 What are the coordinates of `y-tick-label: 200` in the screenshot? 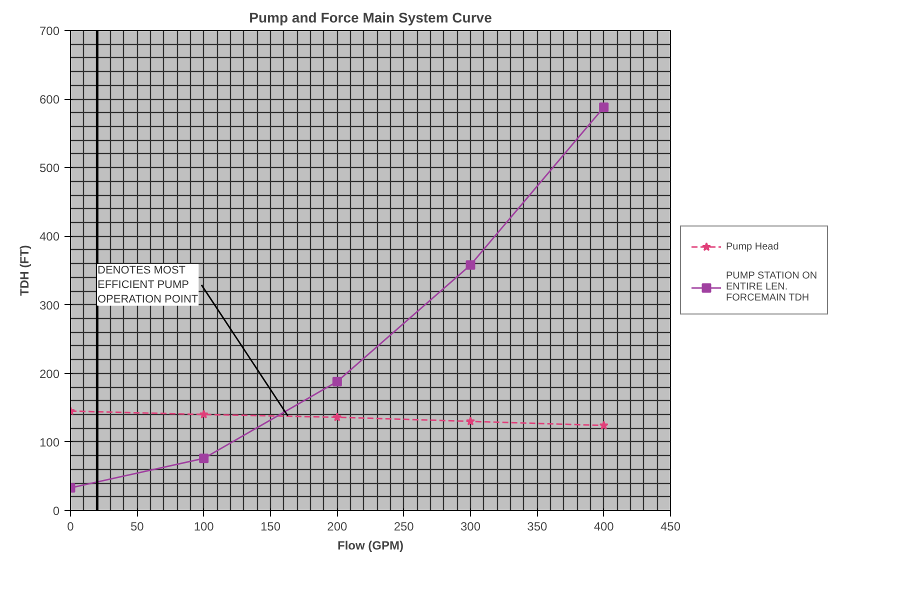 It's located at (49, 373).